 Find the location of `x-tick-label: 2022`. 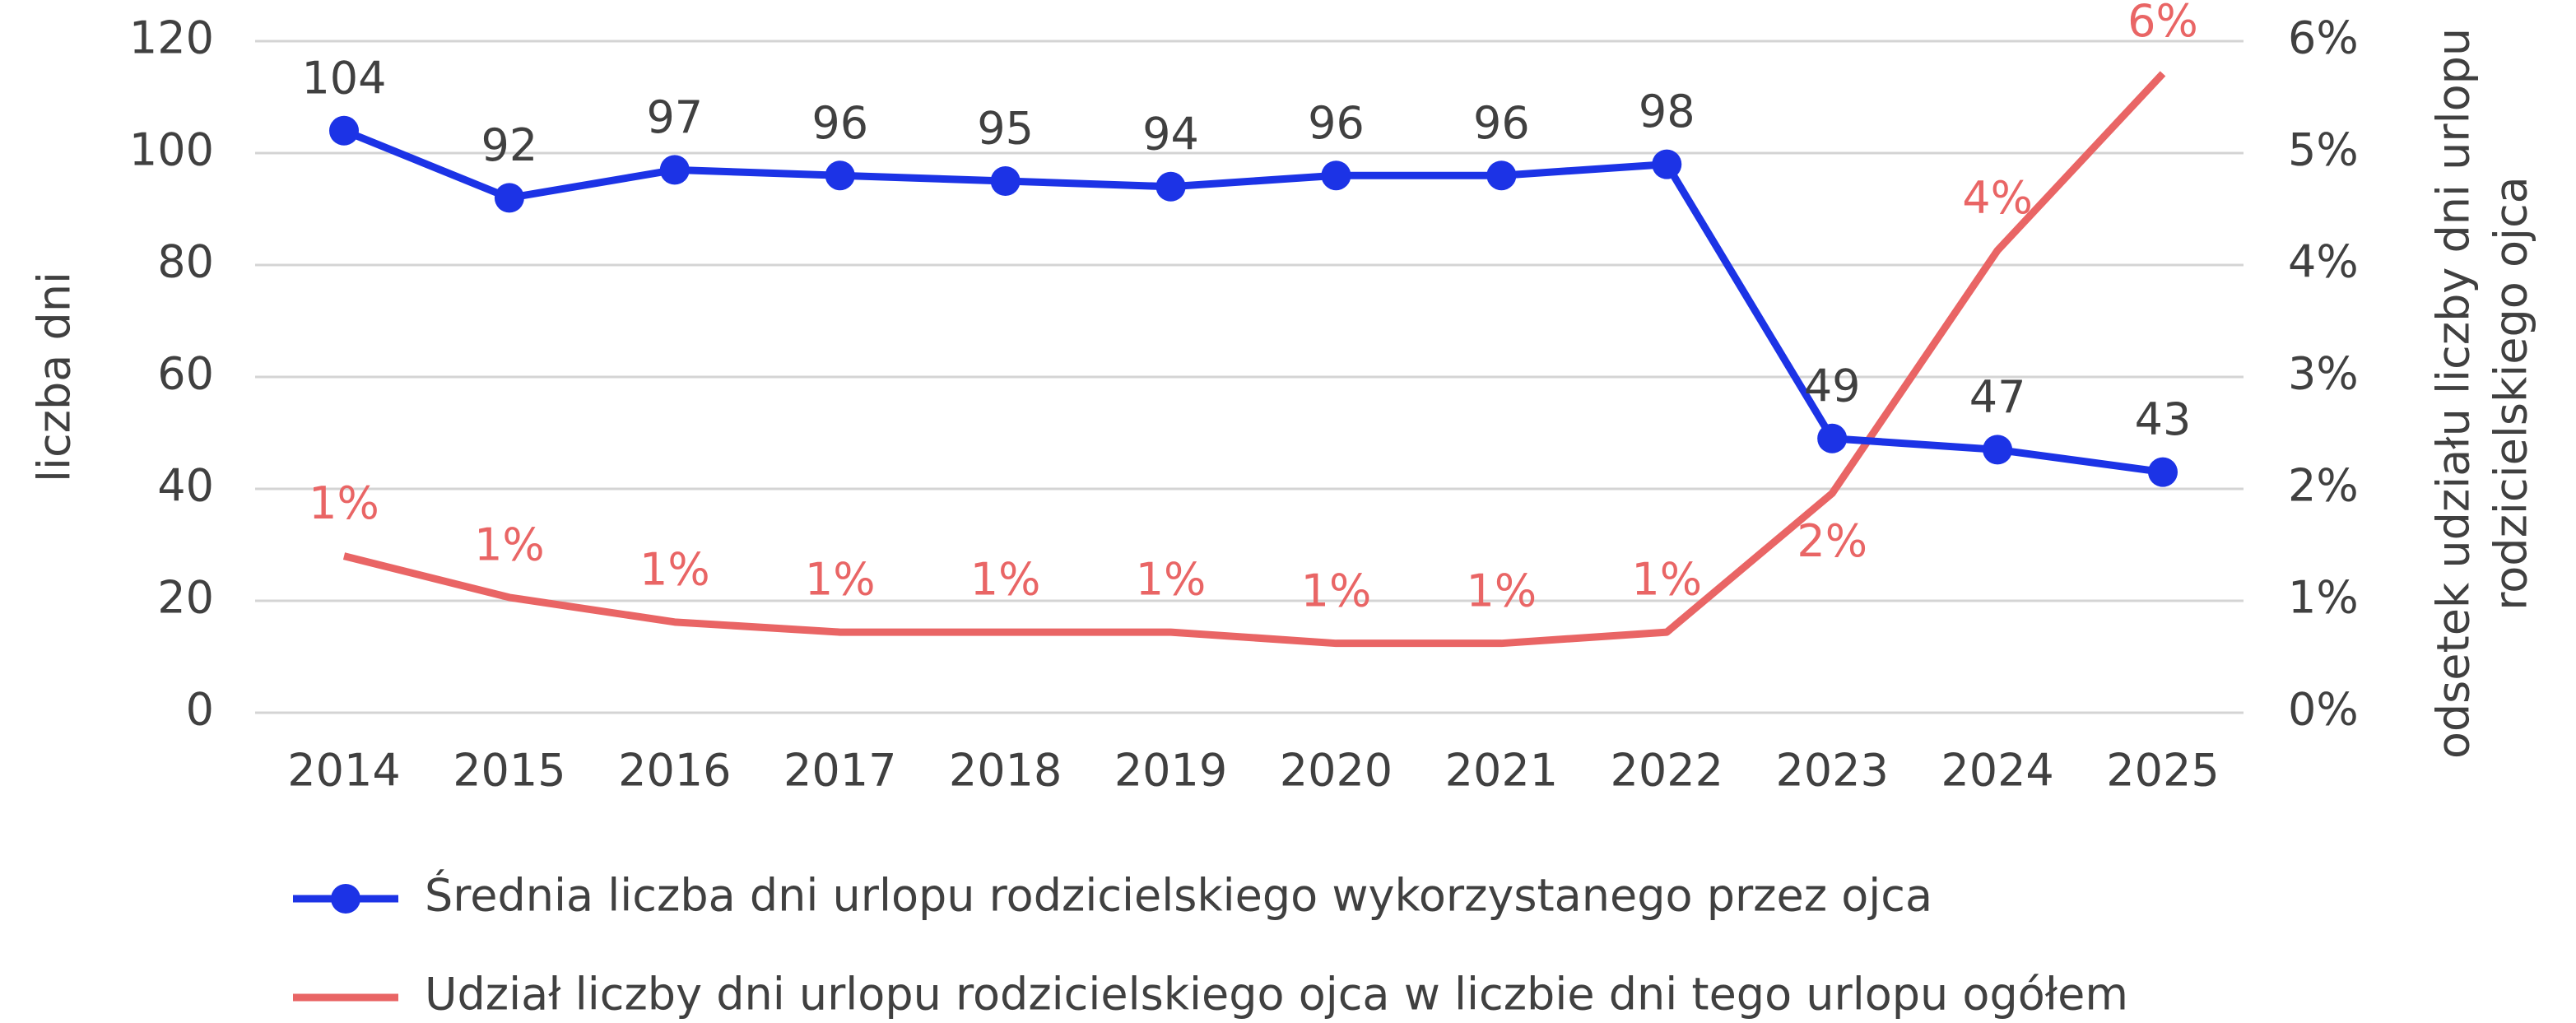

x-tick-label: 2022 is located at coordinates (1667, 771).